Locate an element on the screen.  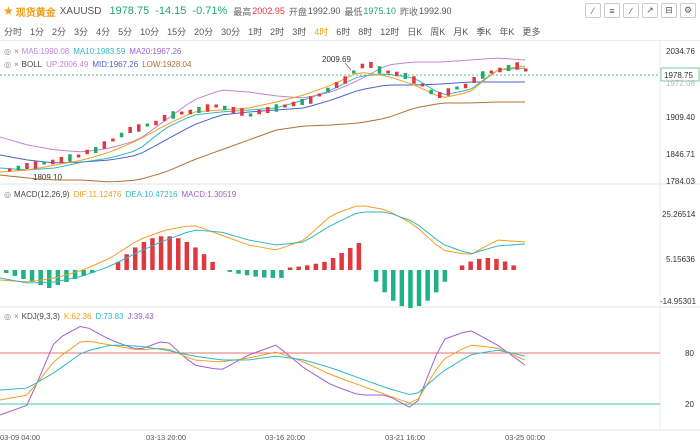
kdj-legend: ◎ × KDJ(9,3,3) K:62.36 D:73.83 J:39.43 is located at coordinates (81, 316).